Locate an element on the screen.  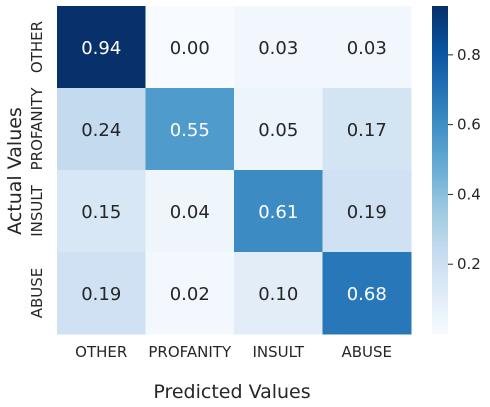
x-tick-label: OTHER is located at coordinates (101, 352).